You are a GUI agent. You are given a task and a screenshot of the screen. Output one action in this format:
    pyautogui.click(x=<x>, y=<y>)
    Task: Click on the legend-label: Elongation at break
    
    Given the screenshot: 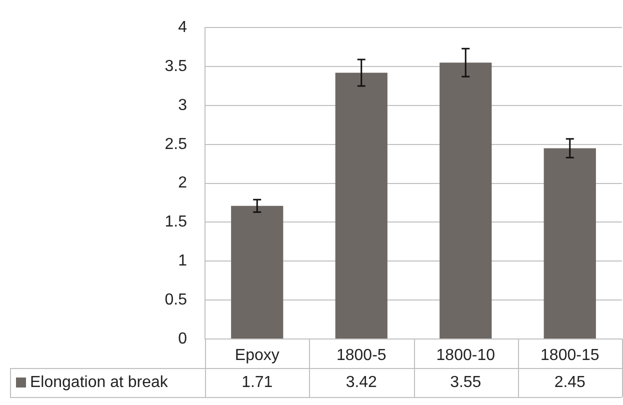 What is the action you would take?
    pyautogui.click(x=99, y=382)
    